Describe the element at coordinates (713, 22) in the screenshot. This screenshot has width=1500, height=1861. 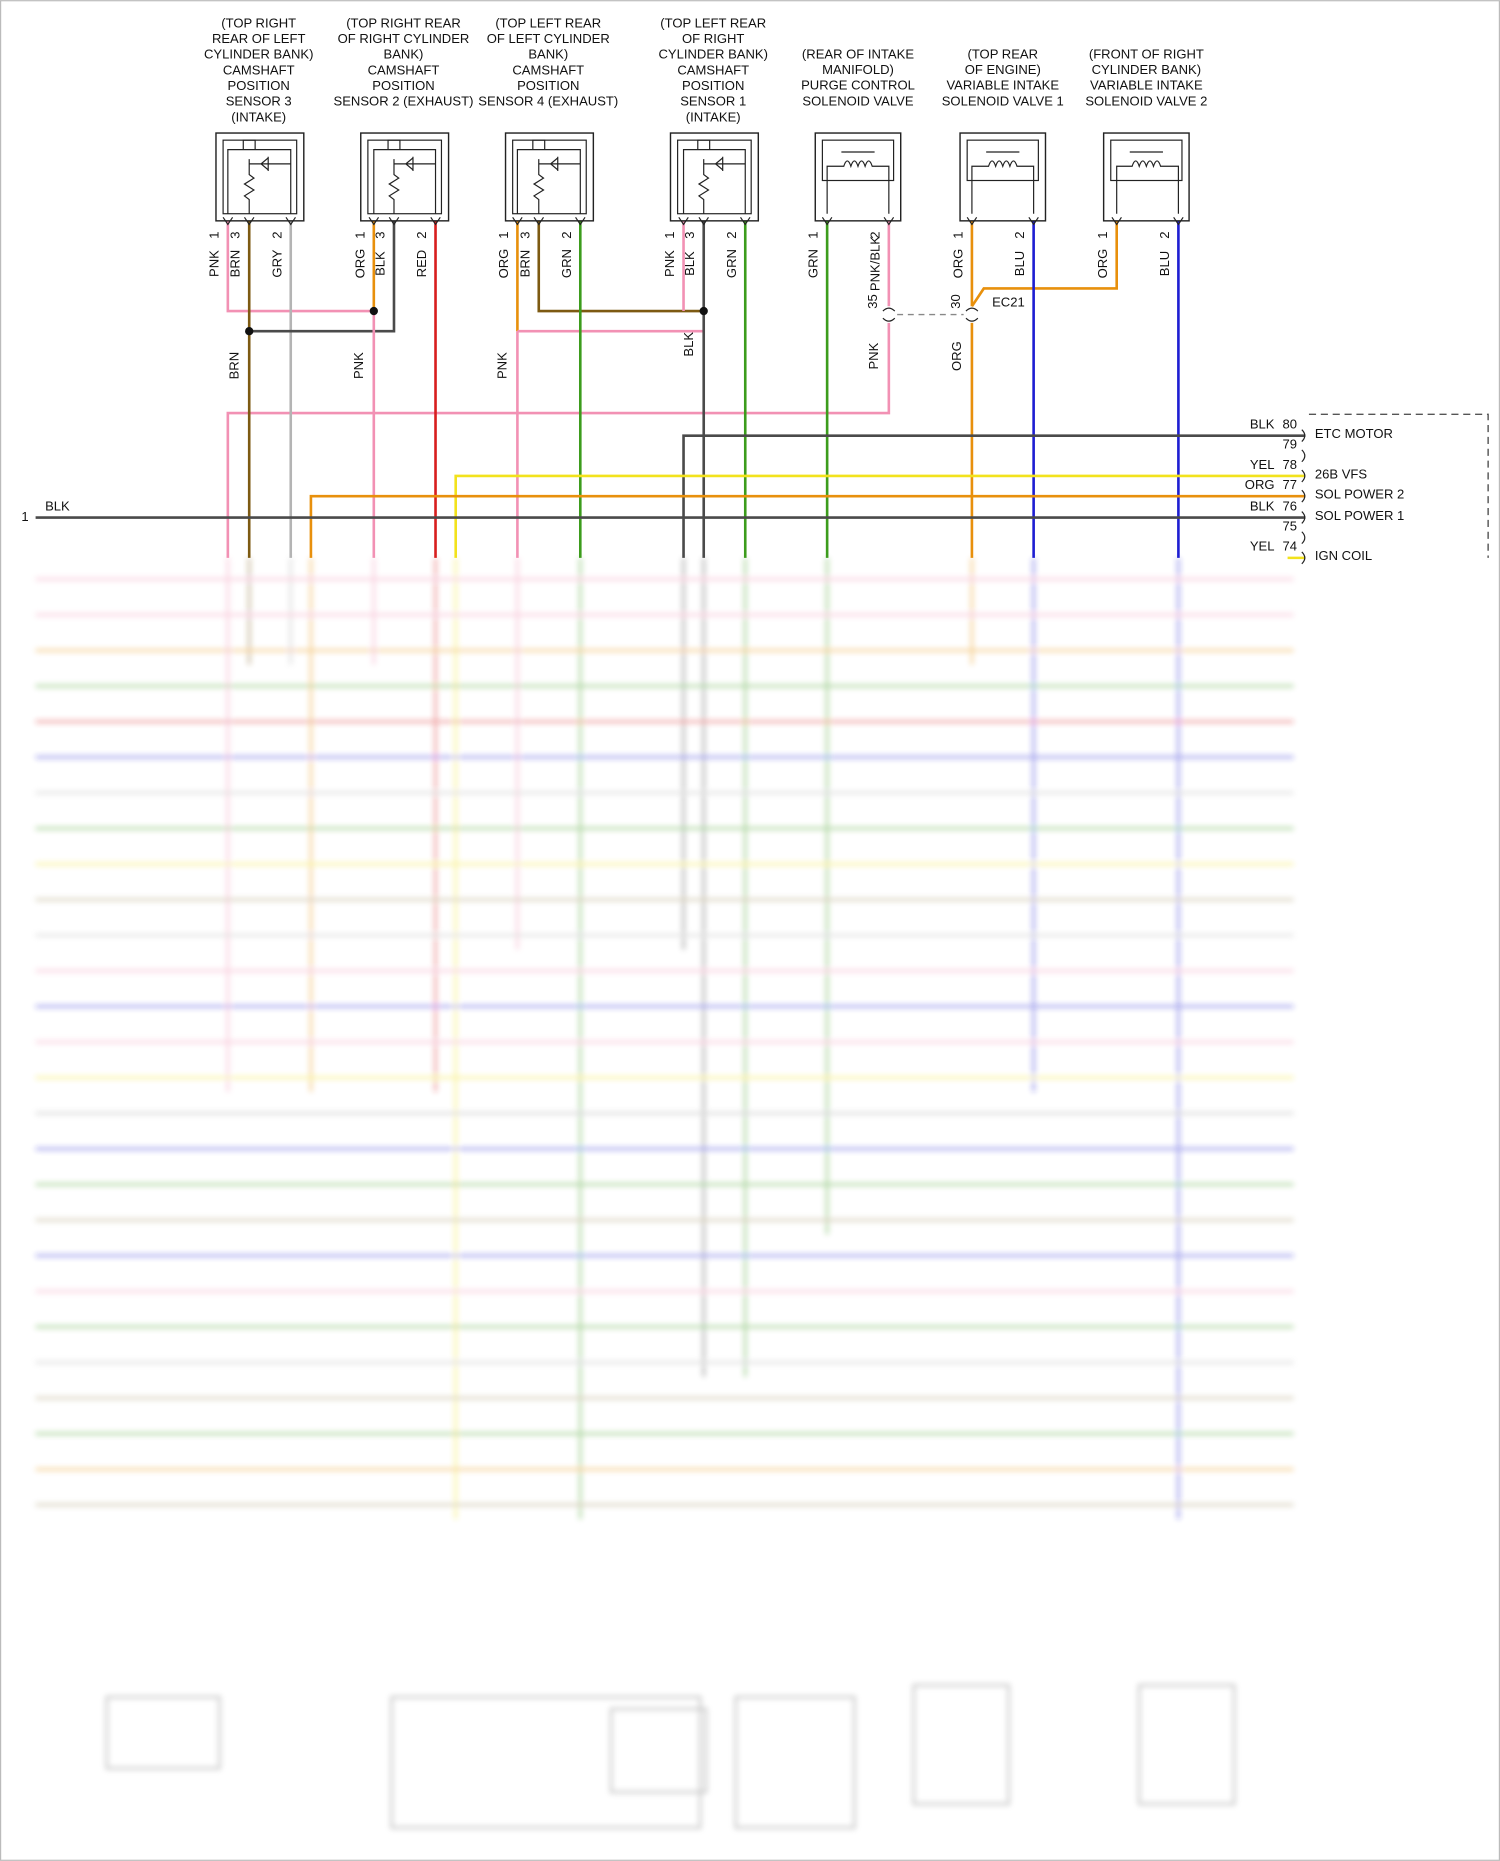
I see `component-label: (TOP LEFT REAR` at that location.